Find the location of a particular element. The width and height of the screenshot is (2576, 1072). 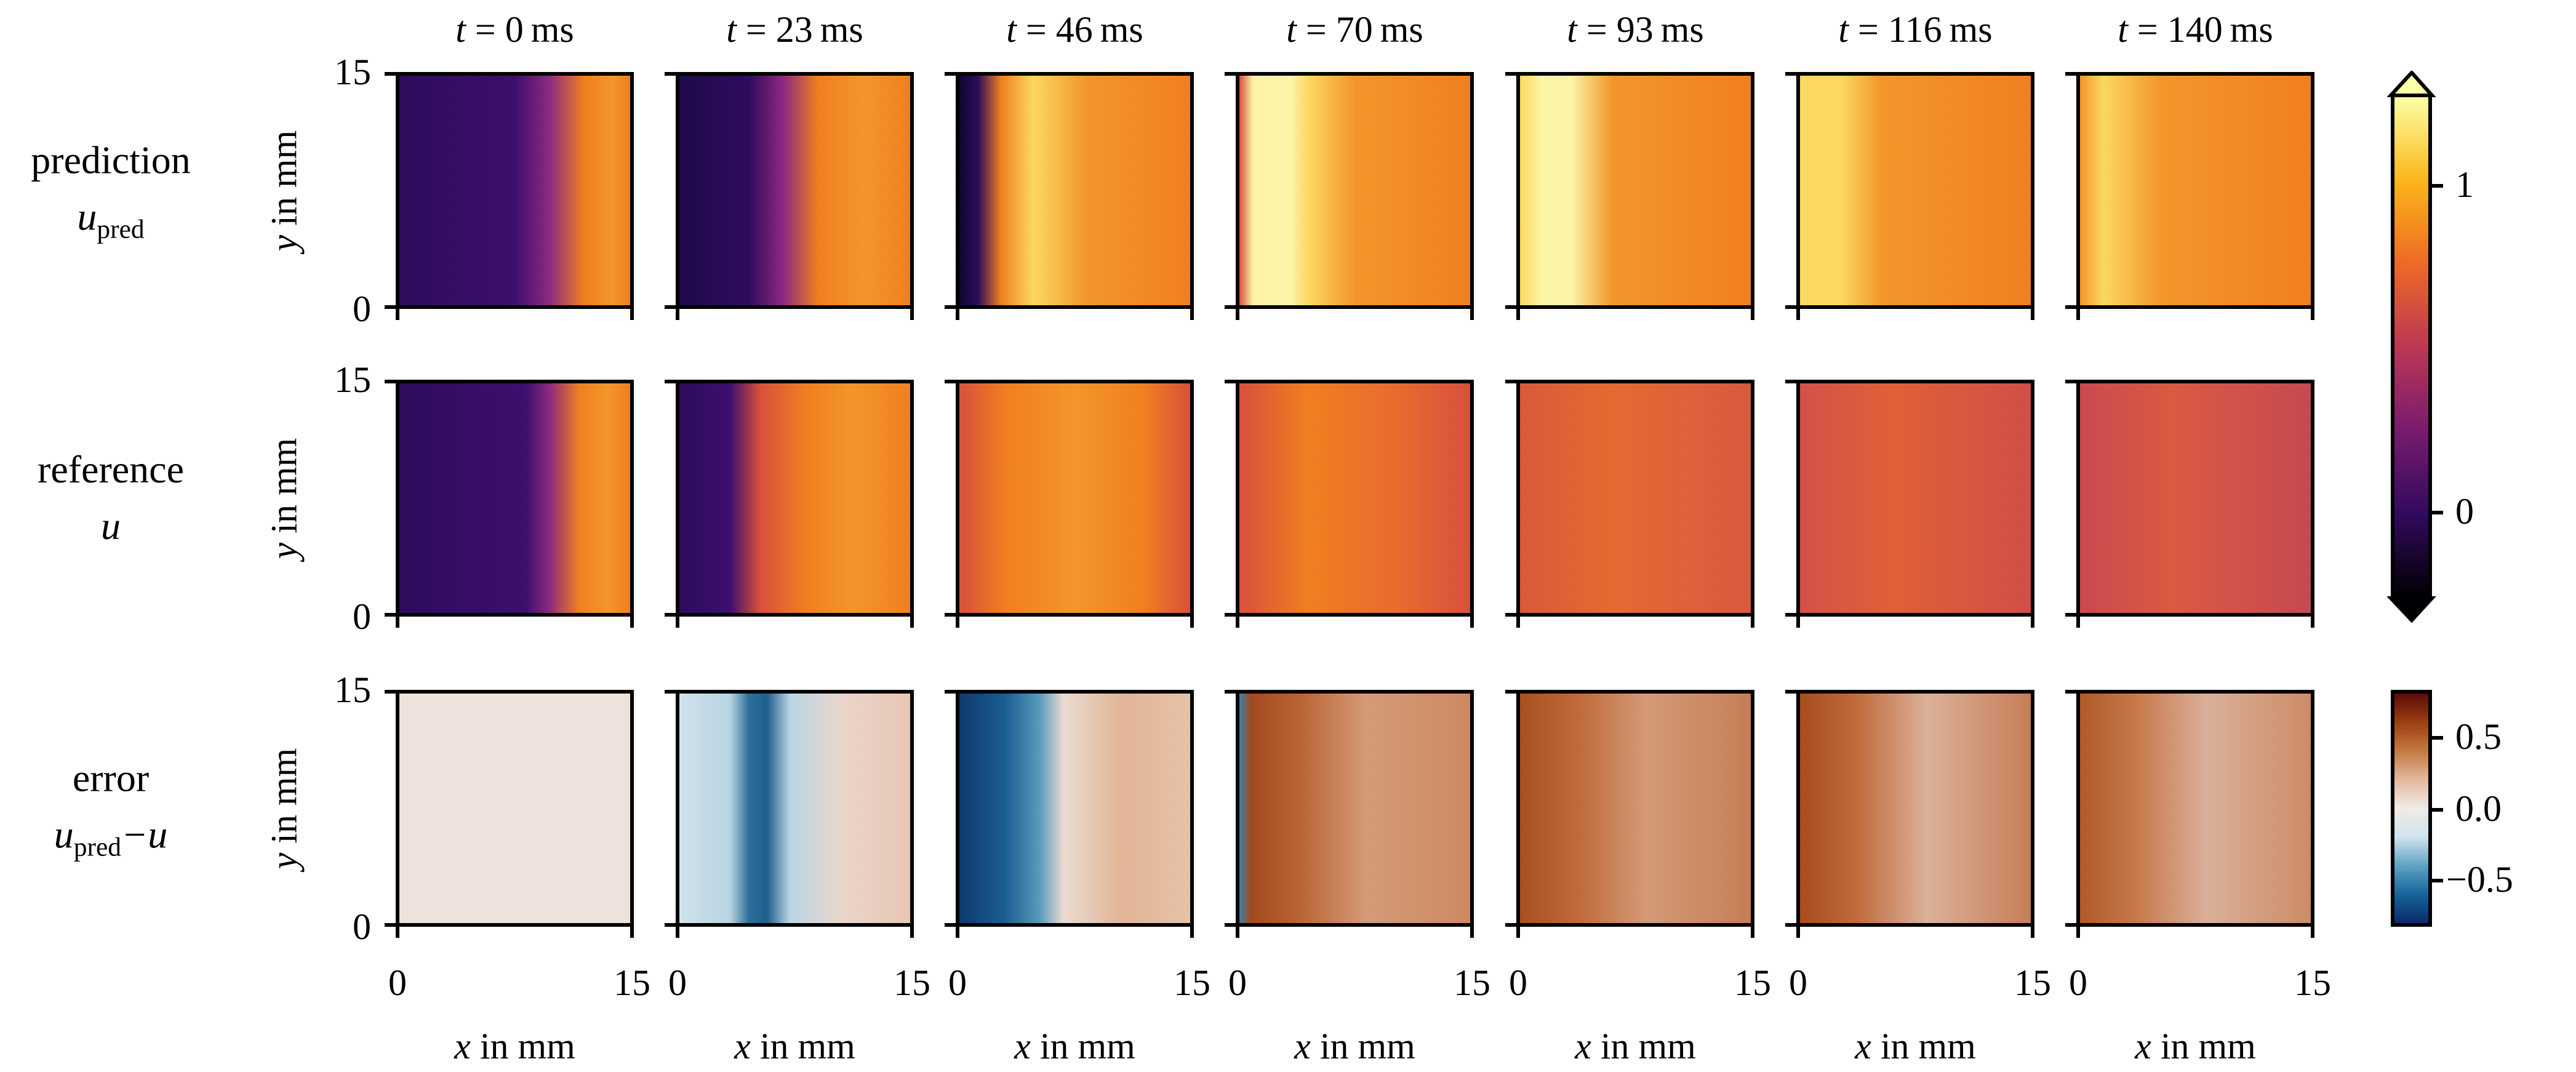

y-axis-label: y in mm is located at coordinates (284, 808).